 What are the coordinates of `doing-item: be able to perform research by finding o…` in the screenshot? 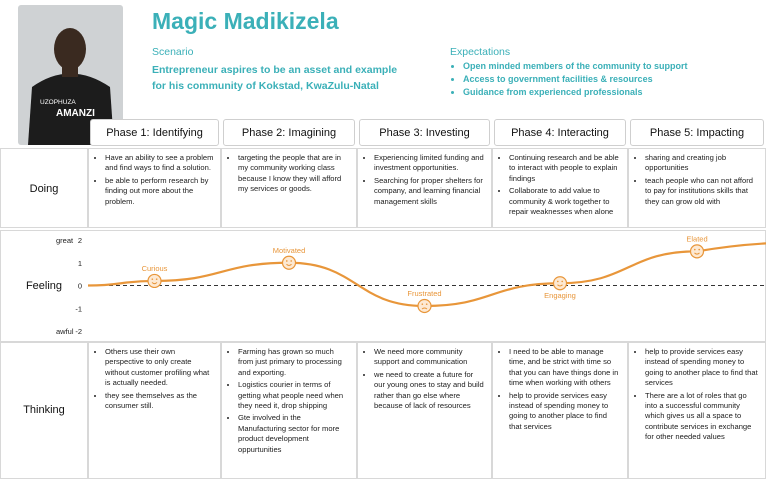 It's located at (159, 191).